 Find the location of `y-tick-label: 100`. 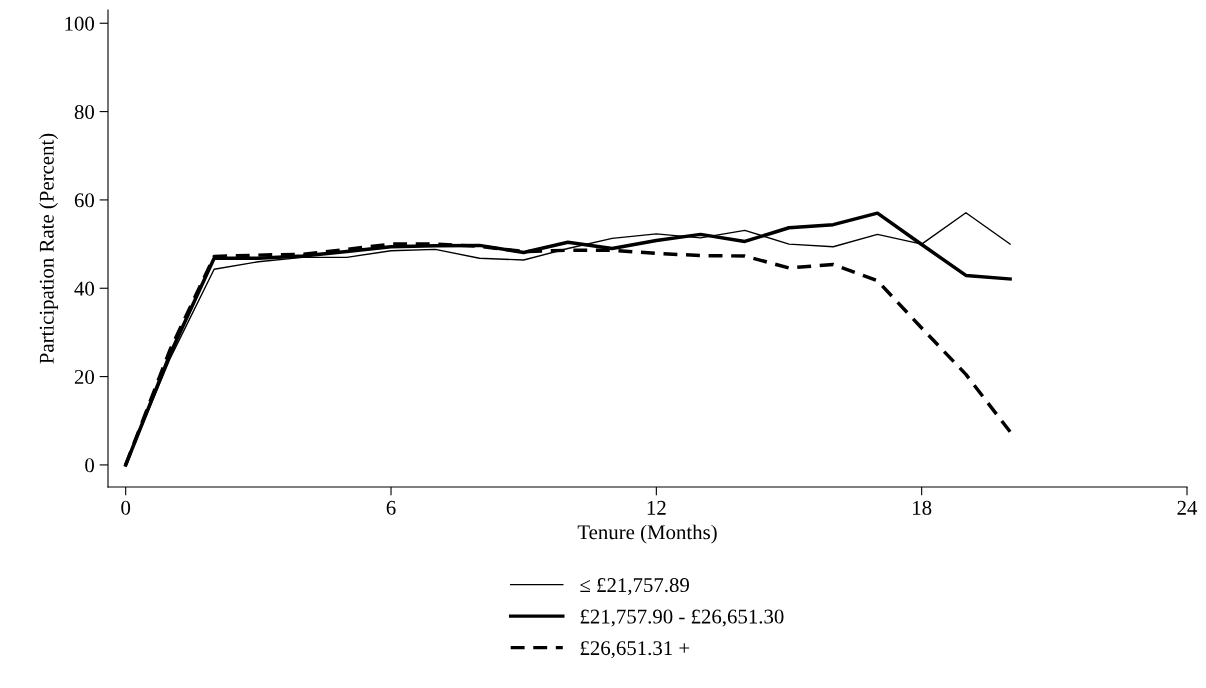

y-tick-label: 100 is located at coordinates (80, 23).